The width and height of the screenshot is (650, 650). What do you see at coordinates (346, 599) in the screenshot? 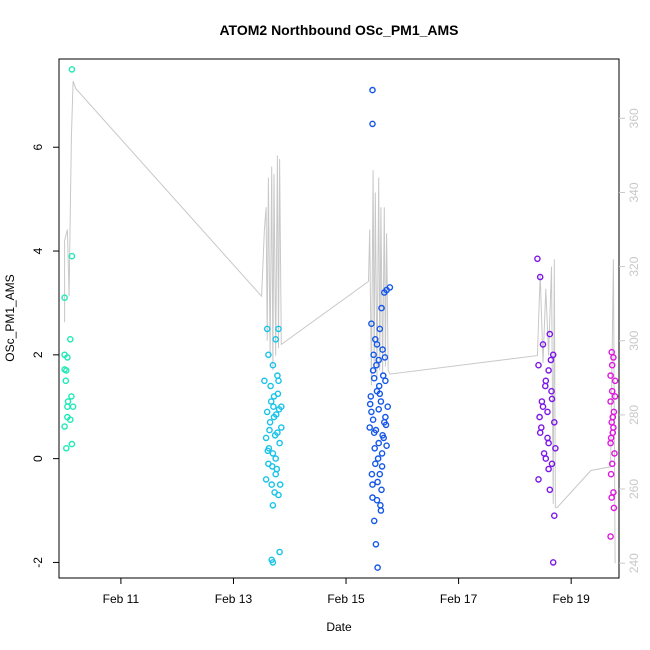
I see `x-tick-label: Feb 15` at bounding box center [346, 599].